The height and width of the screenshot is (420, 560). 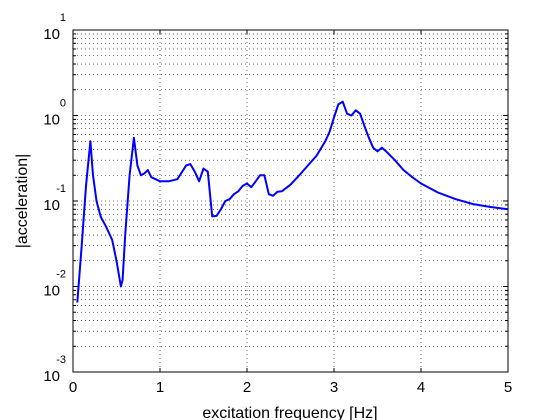 I want to click on x-tick-label: 1, so click(x=160, y=387).